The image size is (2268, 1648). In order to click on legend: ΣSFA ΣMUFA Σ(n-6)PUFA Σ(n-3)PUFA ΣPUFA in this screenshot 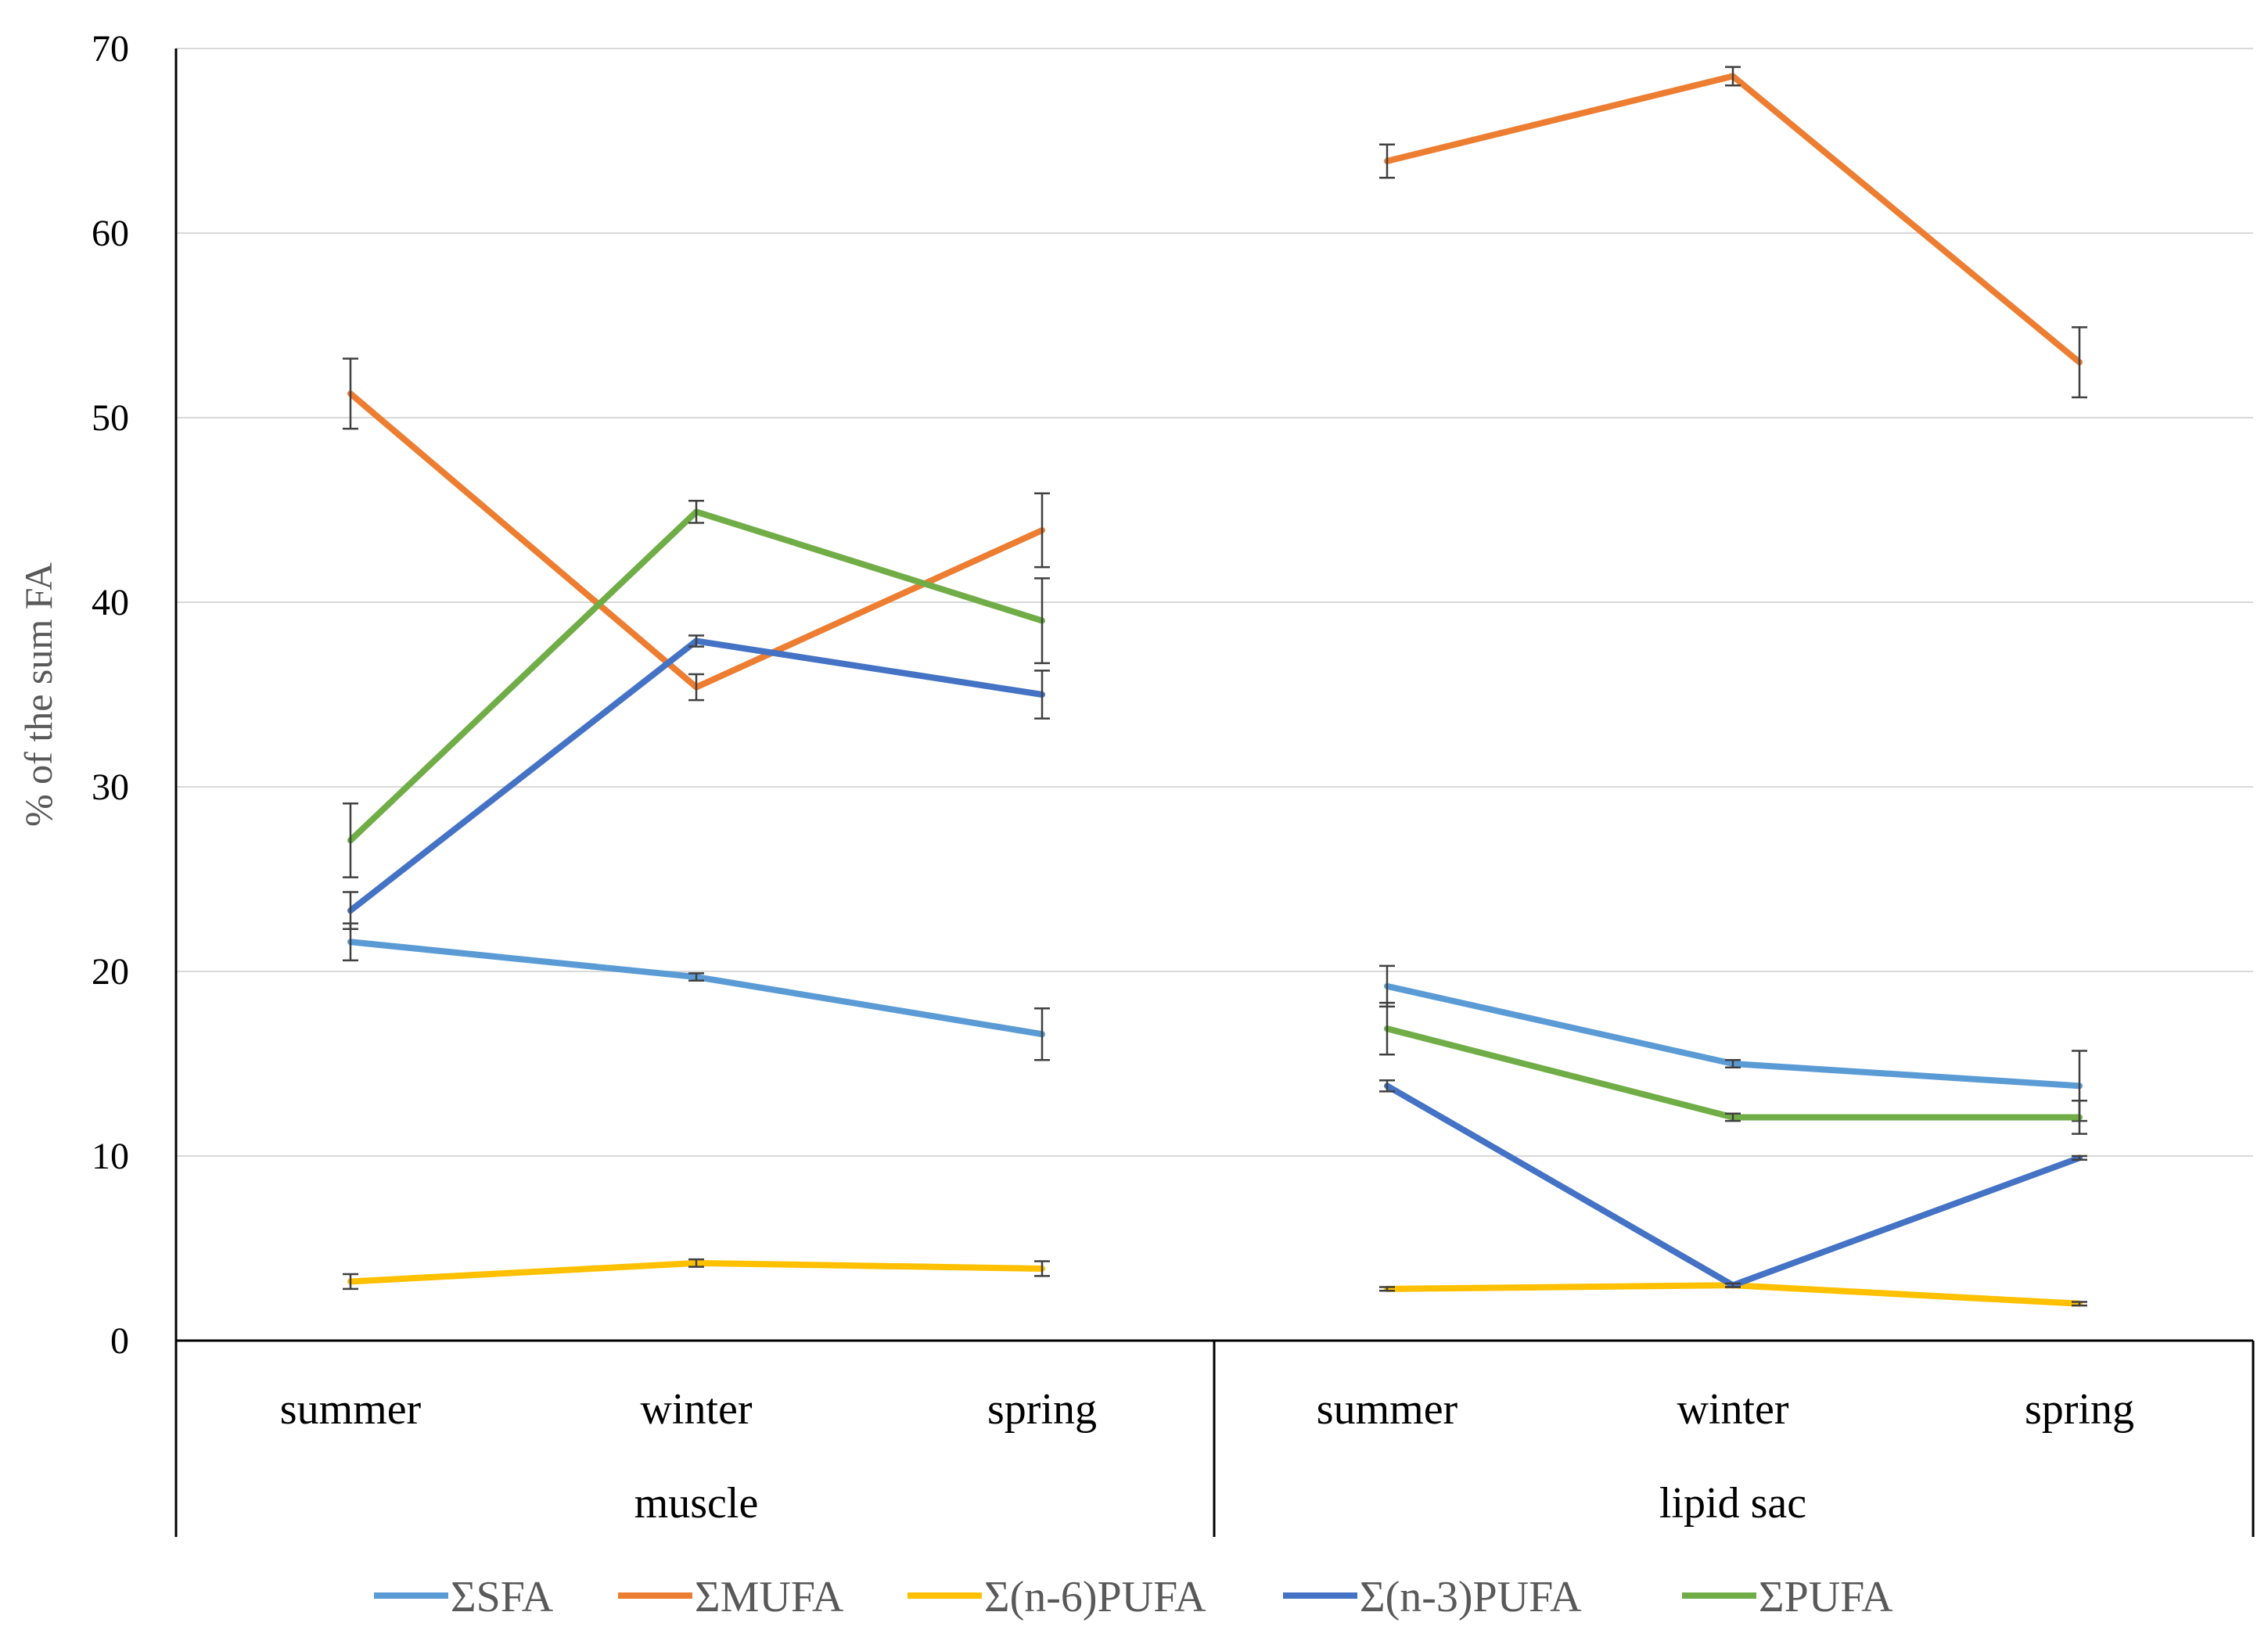, I will do `click(1133, 1597)`.